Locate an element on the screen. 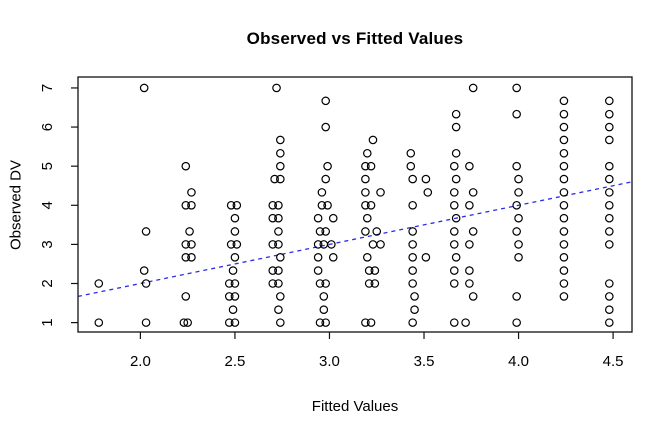 Image resolution: width=672 pixels, height=432 pixels. y-tick-label: 6 is located at coordinates (47, 127).